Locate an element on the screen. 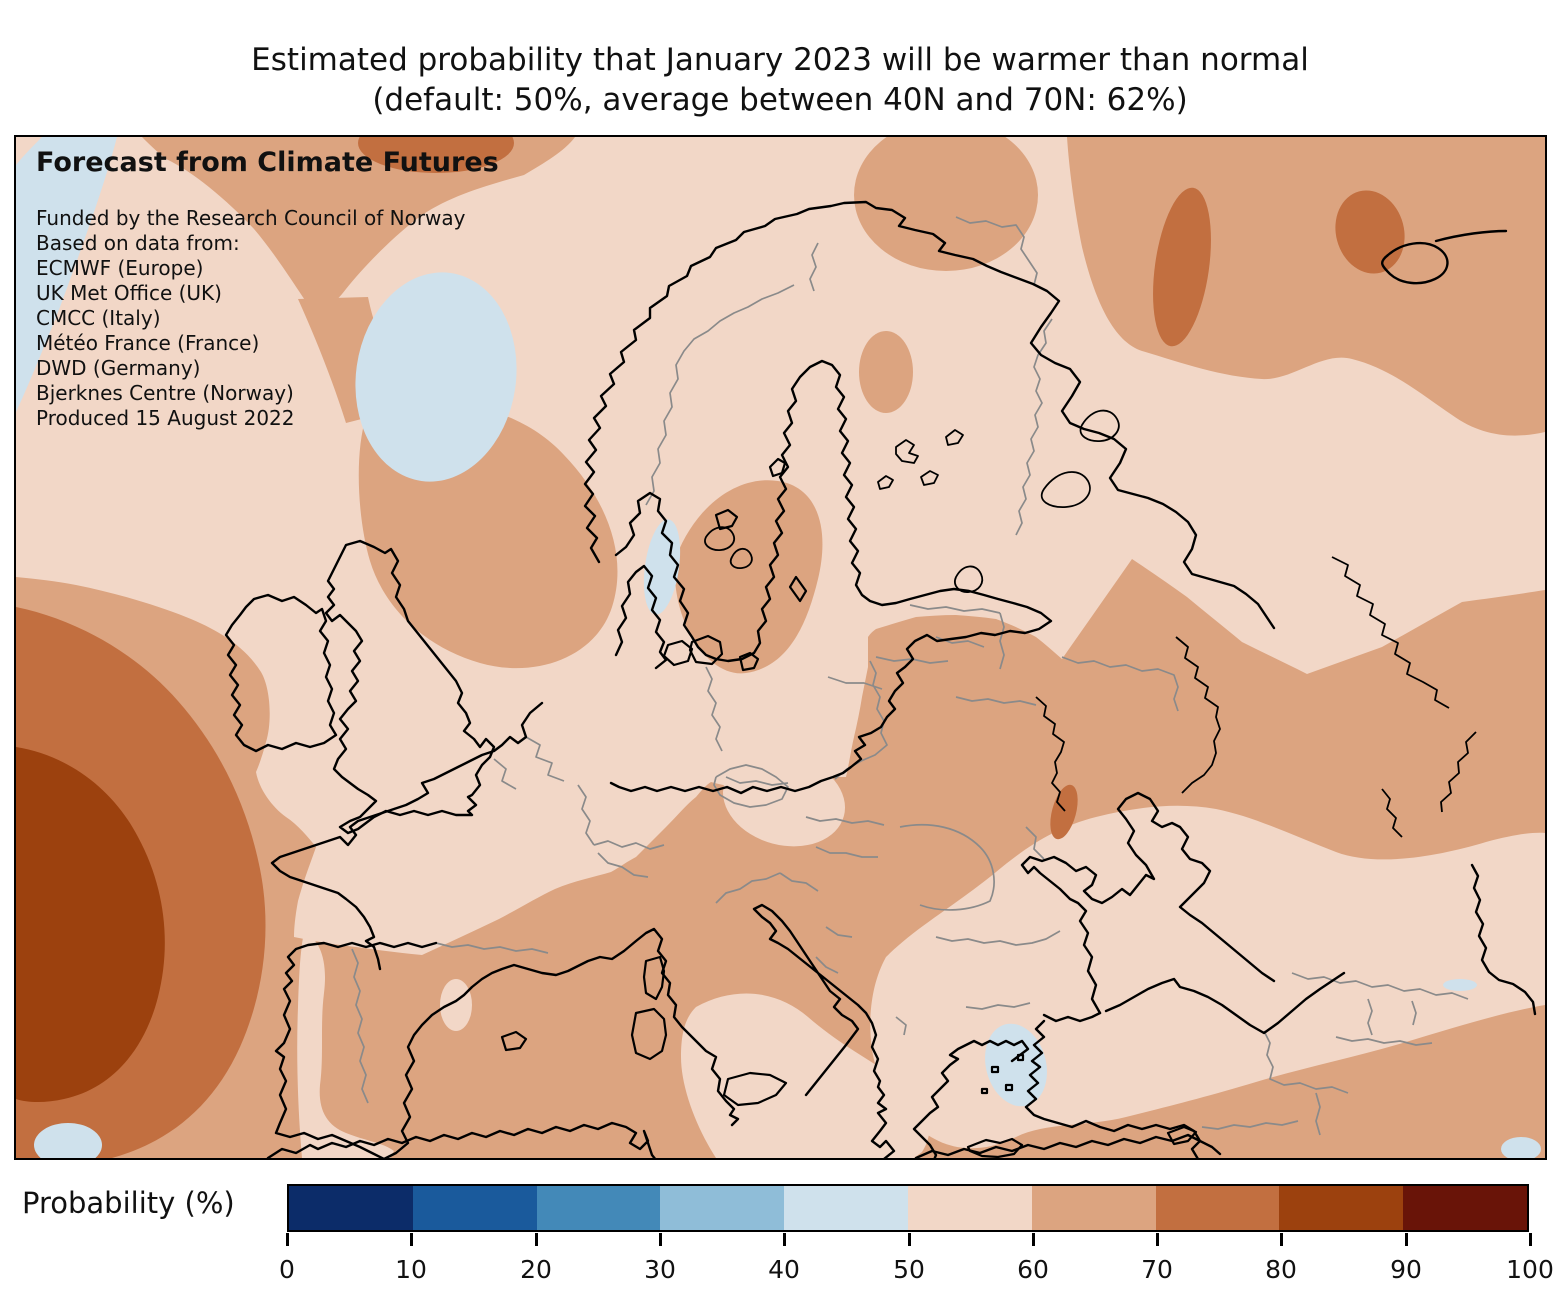 The height and width of the screenshot is (1305, 1560). colorbar-tick-label: 40 is located at coordinates (784, 1269).